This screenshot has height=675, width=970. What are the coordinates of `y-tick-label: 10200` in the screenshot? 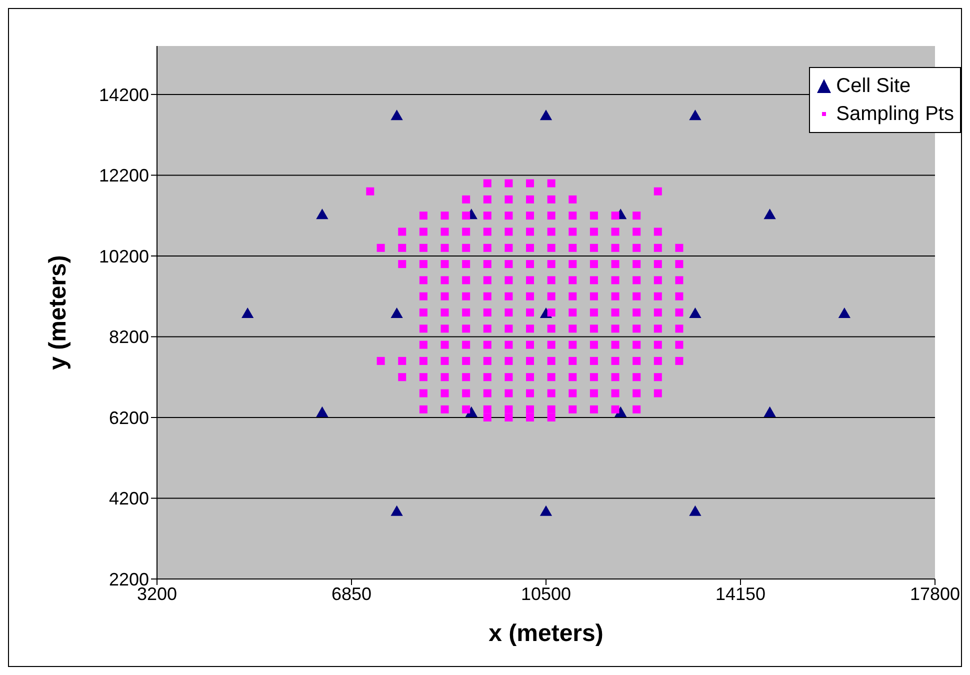 It's located at (123, 256).